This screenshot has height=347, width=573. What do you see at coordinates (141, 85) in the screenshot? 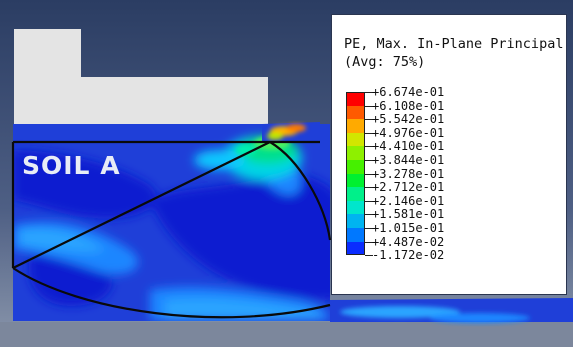
I see `footing-shape` at bounding box center [141, 85].